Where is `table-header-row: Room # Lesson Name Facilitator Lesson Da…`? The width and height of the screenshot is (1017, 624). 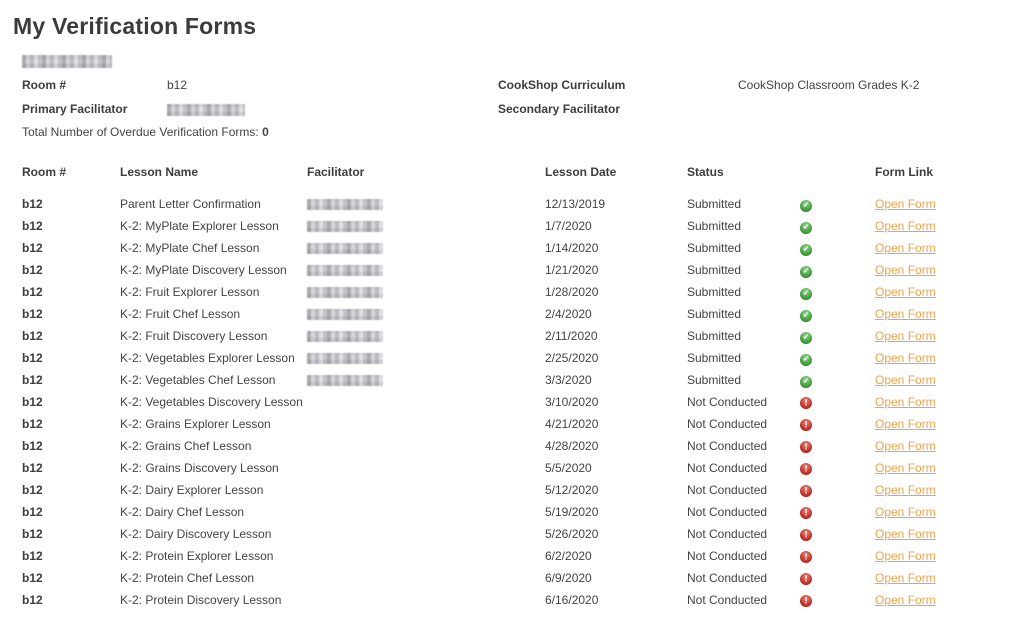 table-header-row: Room # Lesson Name Facilitator Lesson Da… is located at coordinates (519, 172).